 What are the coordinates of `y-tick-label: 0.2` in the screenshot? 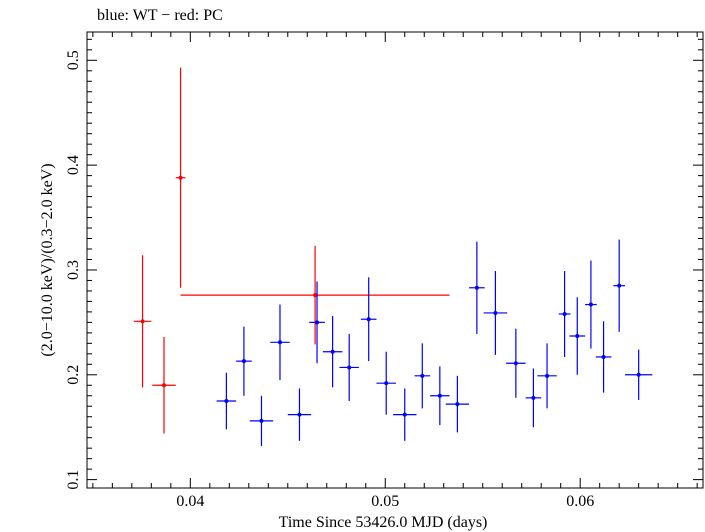 It's located at (73, 375).